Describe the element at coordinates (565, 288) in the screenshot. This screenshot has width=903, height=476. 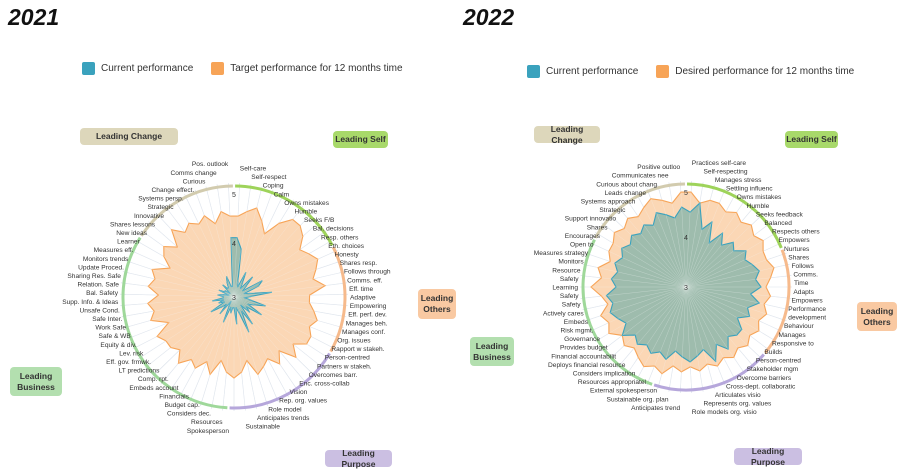
I see `axis-label: Learning` at that location.